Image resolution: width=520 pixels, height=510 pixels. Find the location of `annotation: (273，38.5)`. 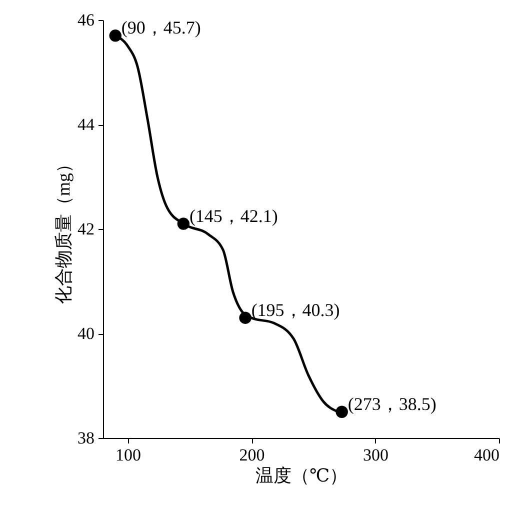

annotation: (273，38.5) is located at coordinates (392, 404).